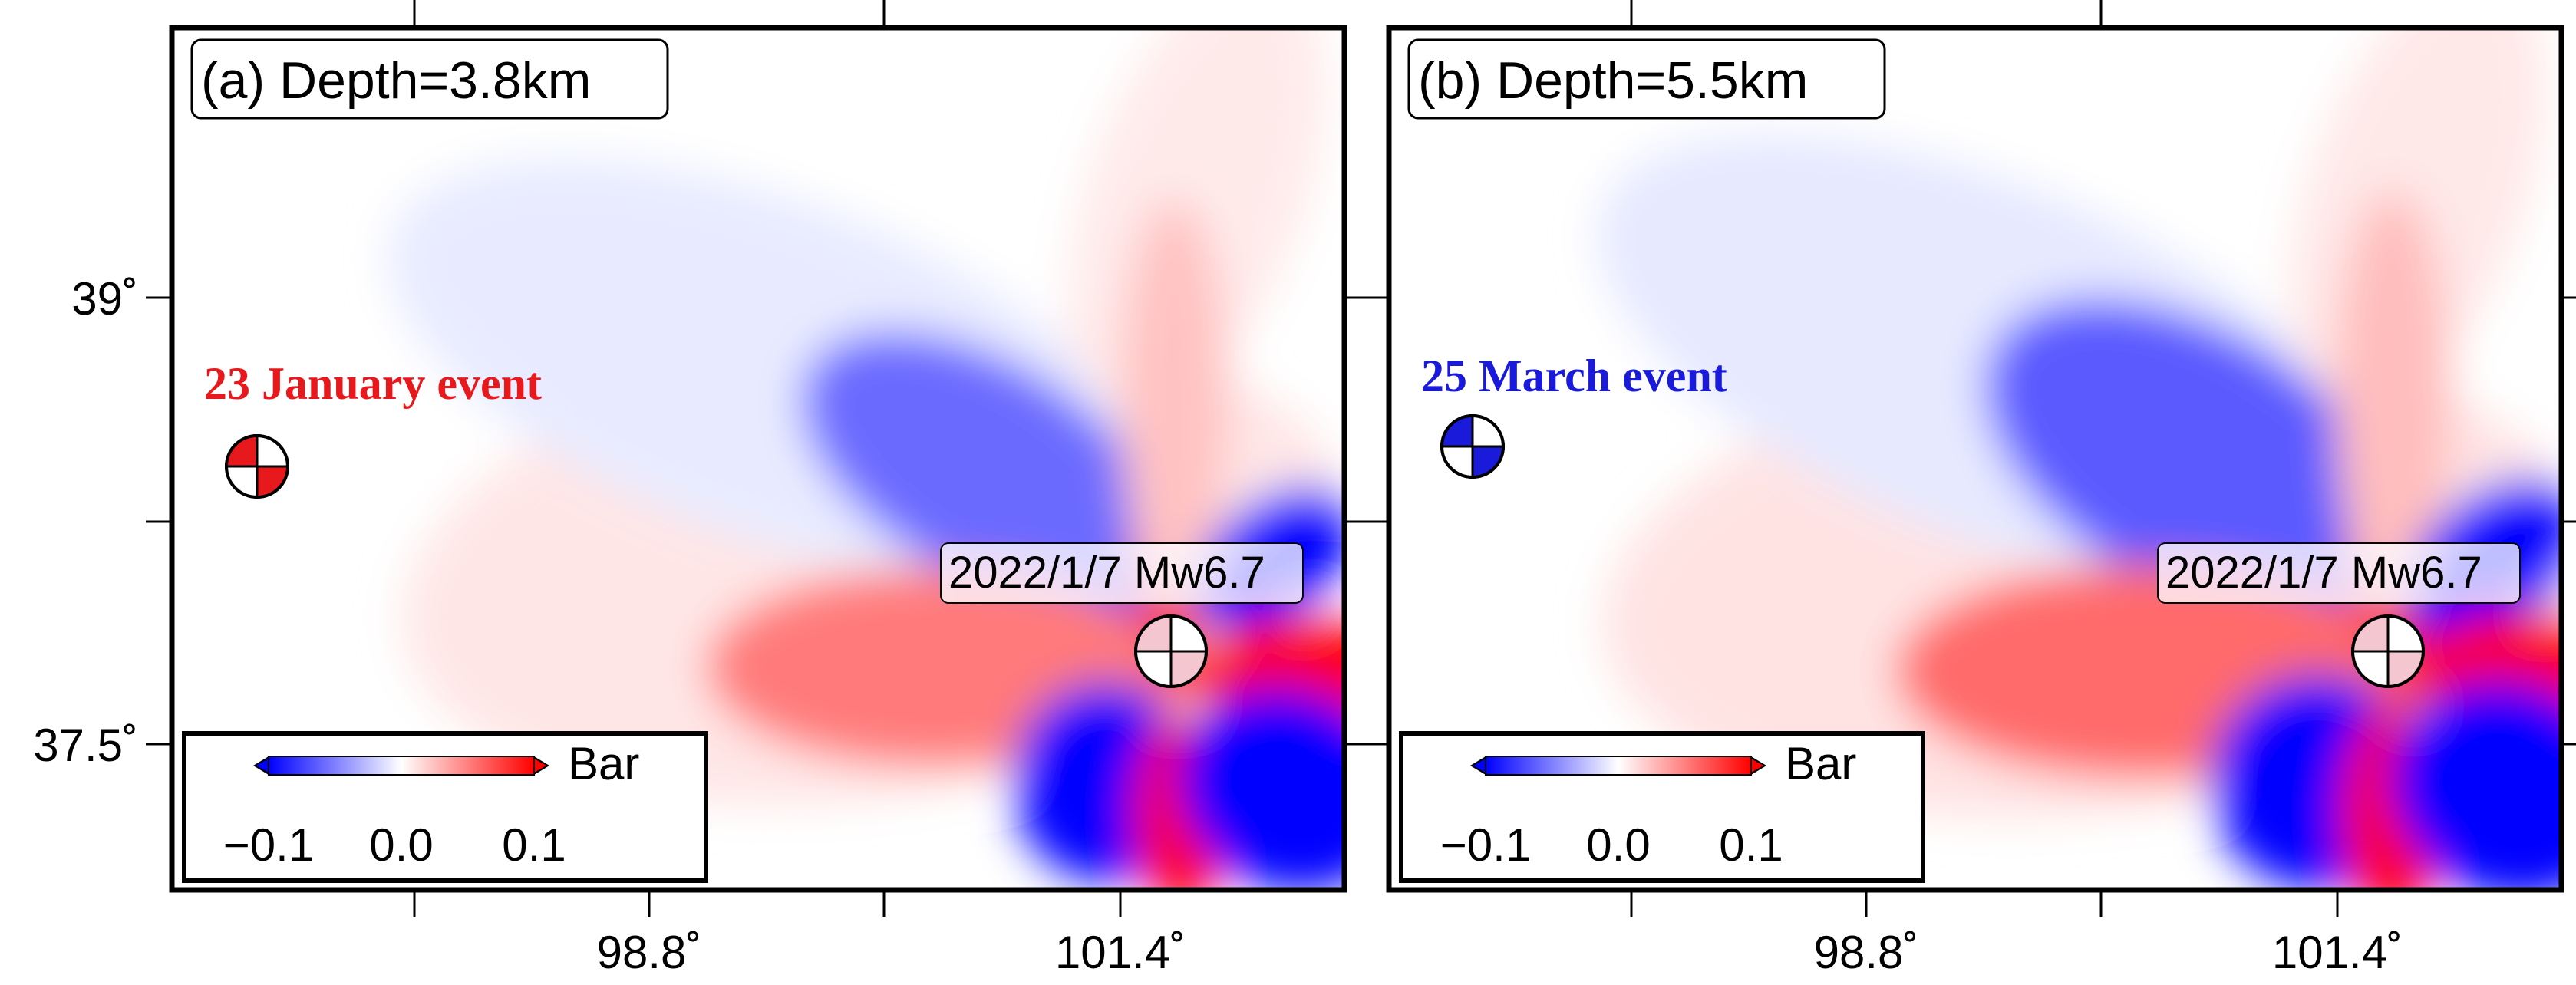 This screenshot has height=985, width=2576. Describe the element at coordinates (396, 80) in the screenshot. I see `panel-label: (a) Depth=3.8km` at that location.